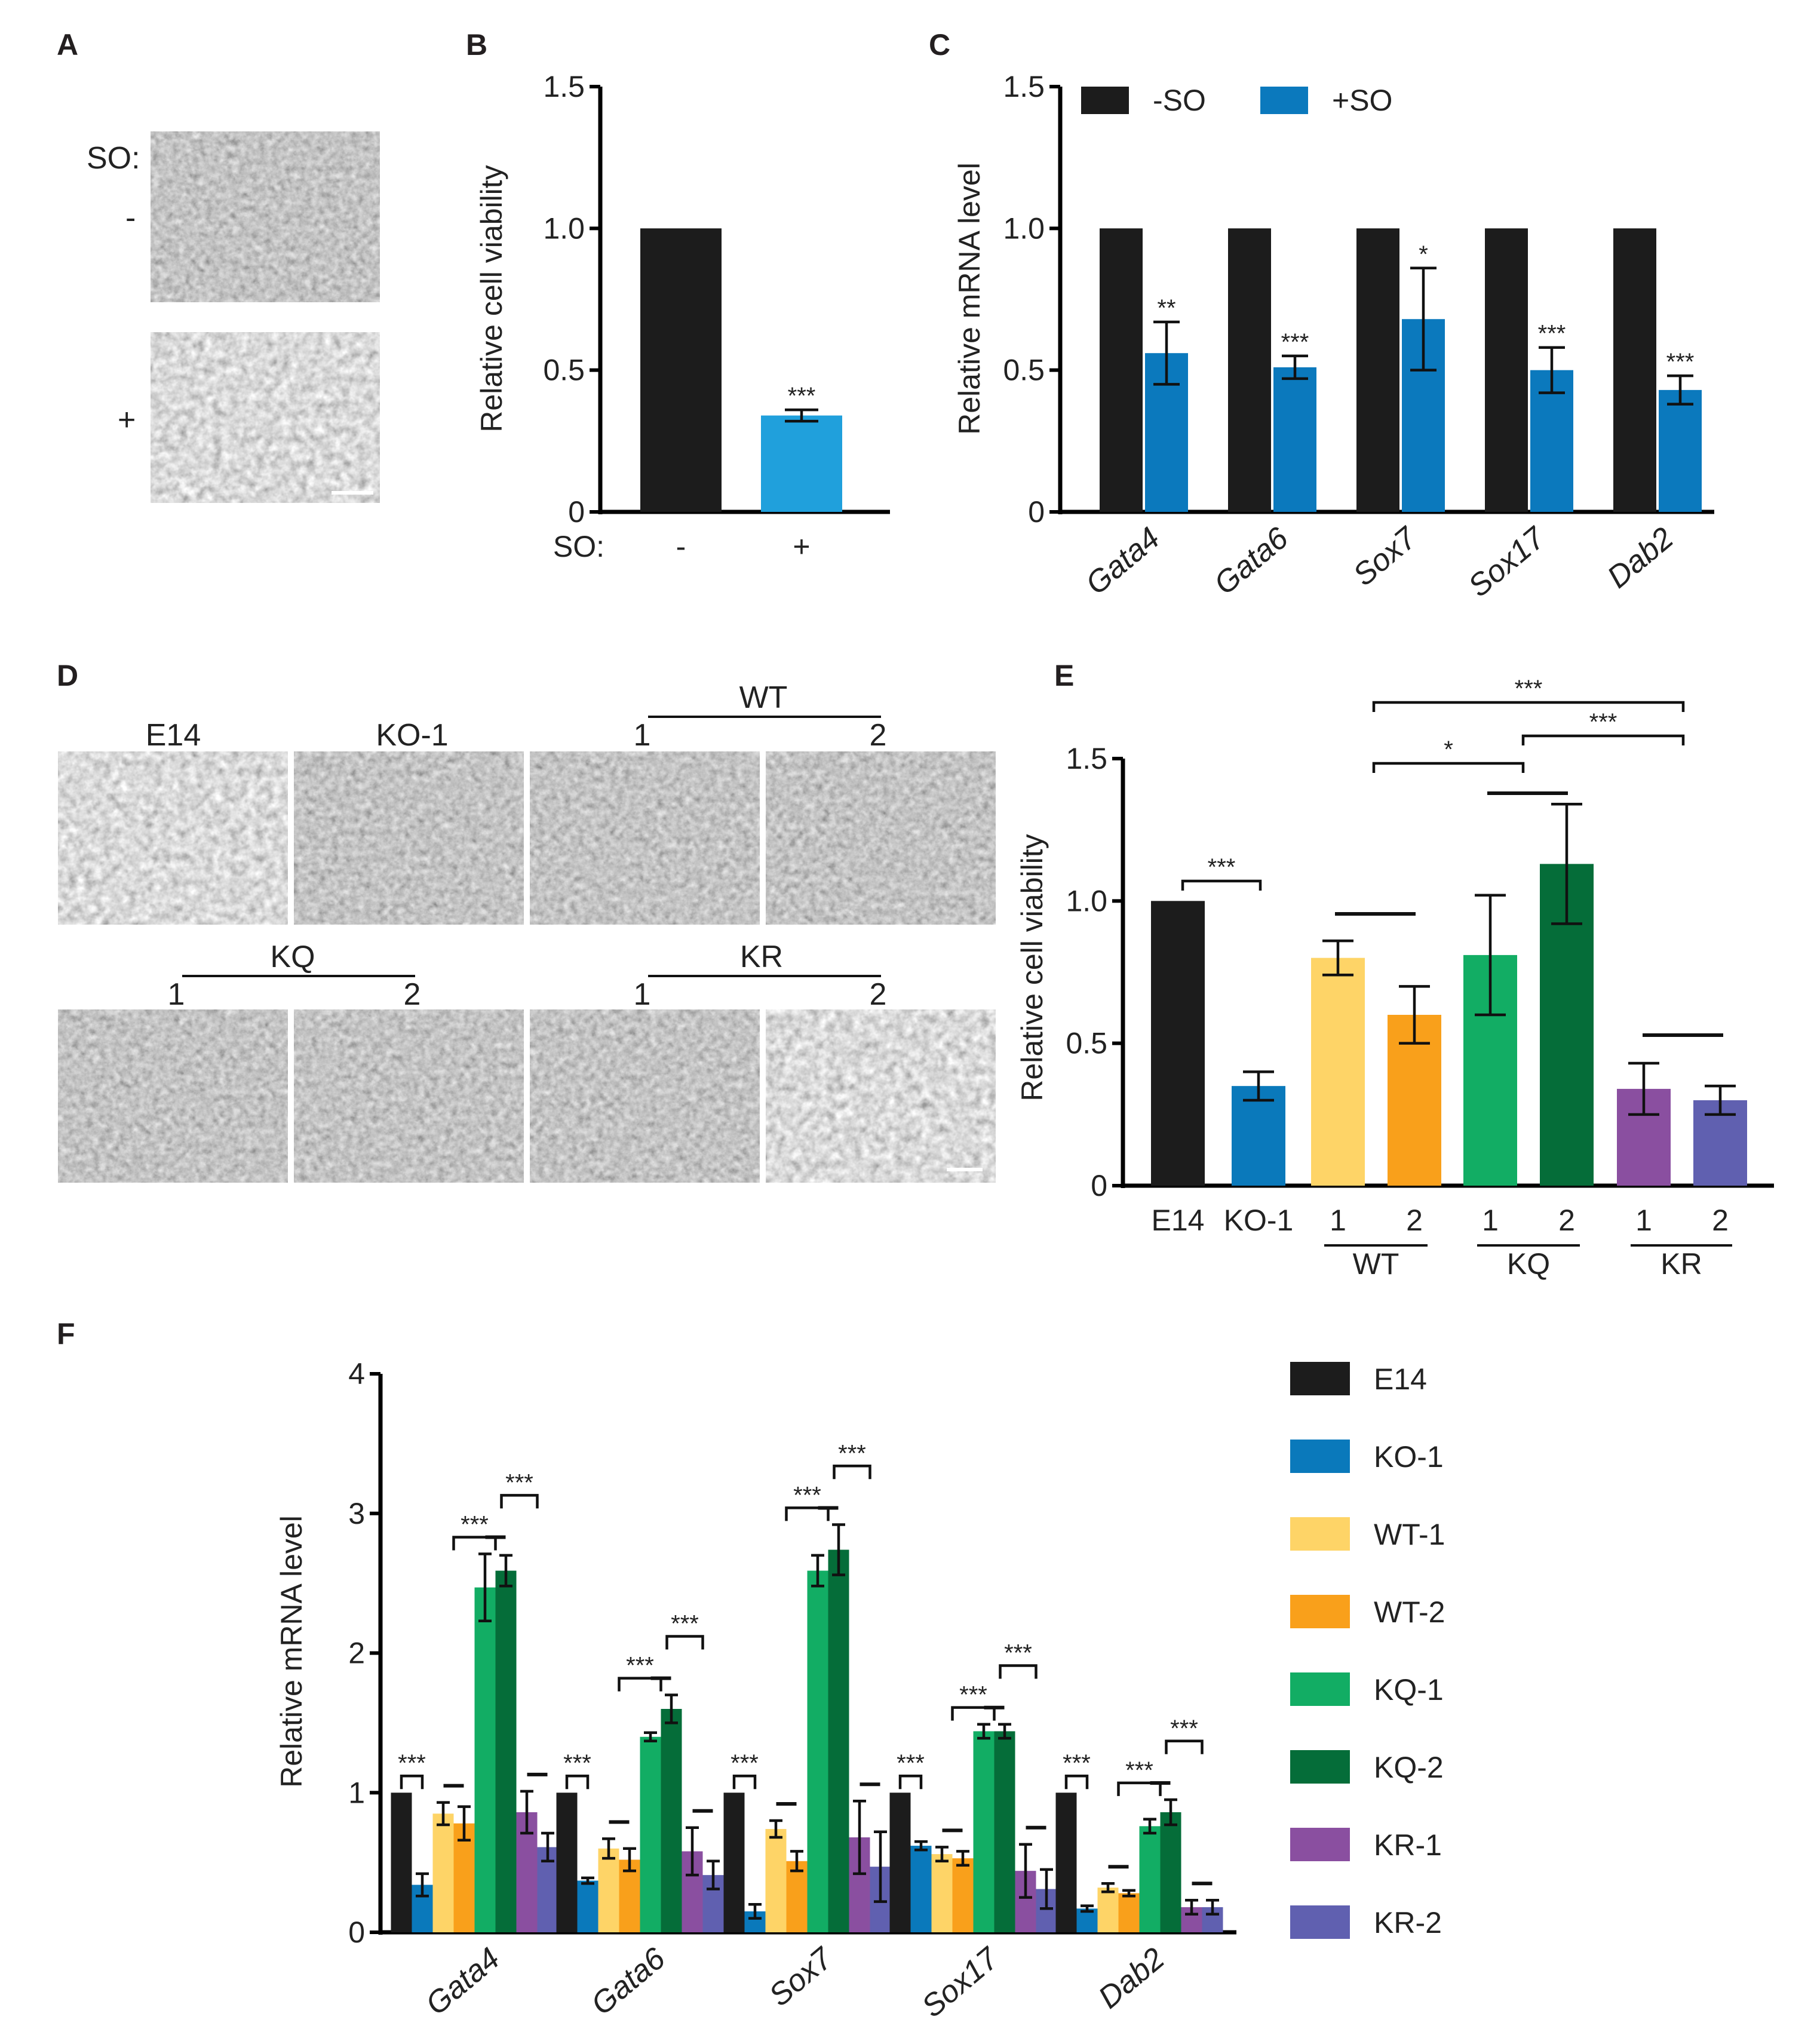  I want to click on f-bar-ko-1-gata6, so click(588, 1906).